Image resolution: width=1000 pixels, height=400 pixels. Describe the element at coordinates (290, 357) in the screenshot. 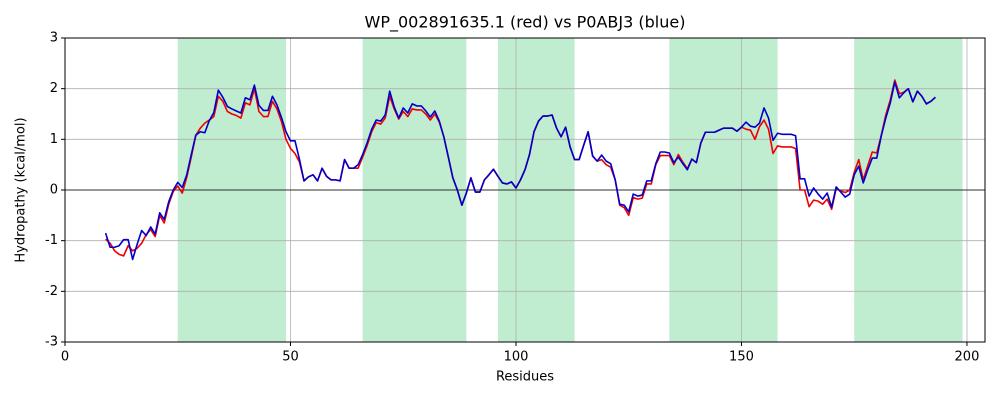

I see `x-tick-label: 50` at that location.